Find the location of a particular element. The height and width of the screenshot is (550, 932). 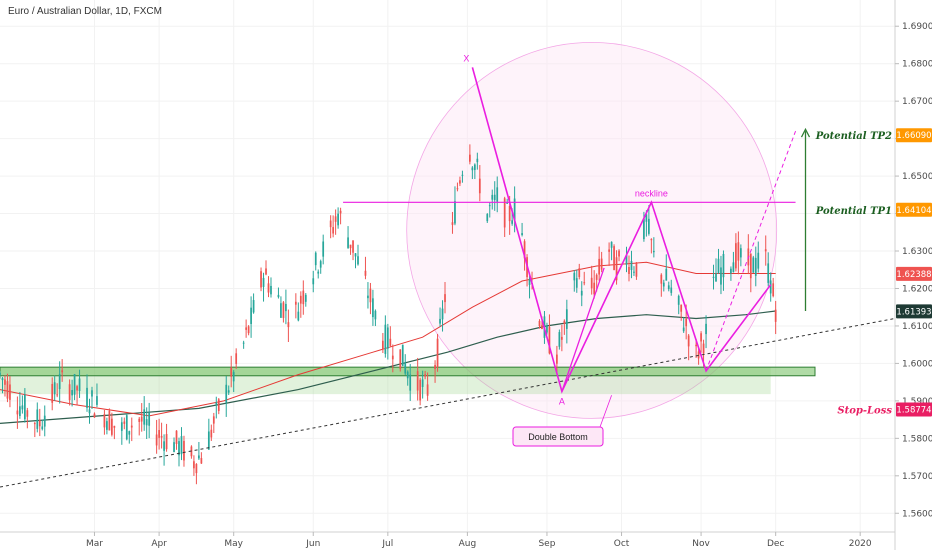

y-tick-label: 1.60000 is located at coordinates (917, 364).